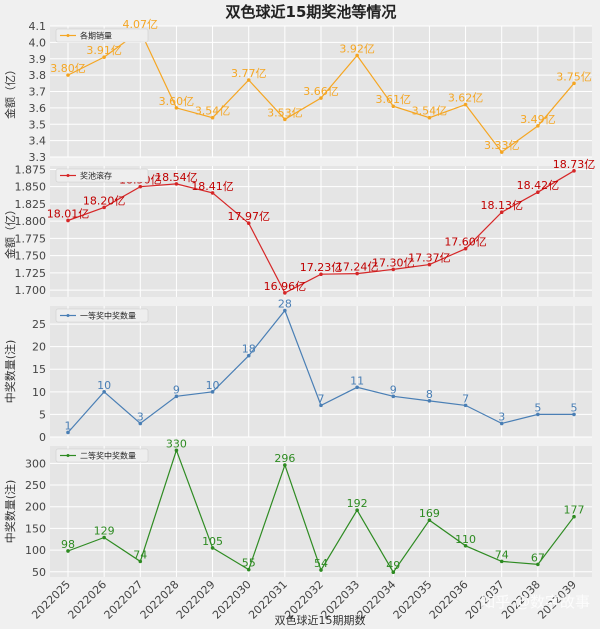  What do you see at coordinates (39, 392) in the screenshot?
I see `y-tick-label: 10` at bounding box center [39, 392].